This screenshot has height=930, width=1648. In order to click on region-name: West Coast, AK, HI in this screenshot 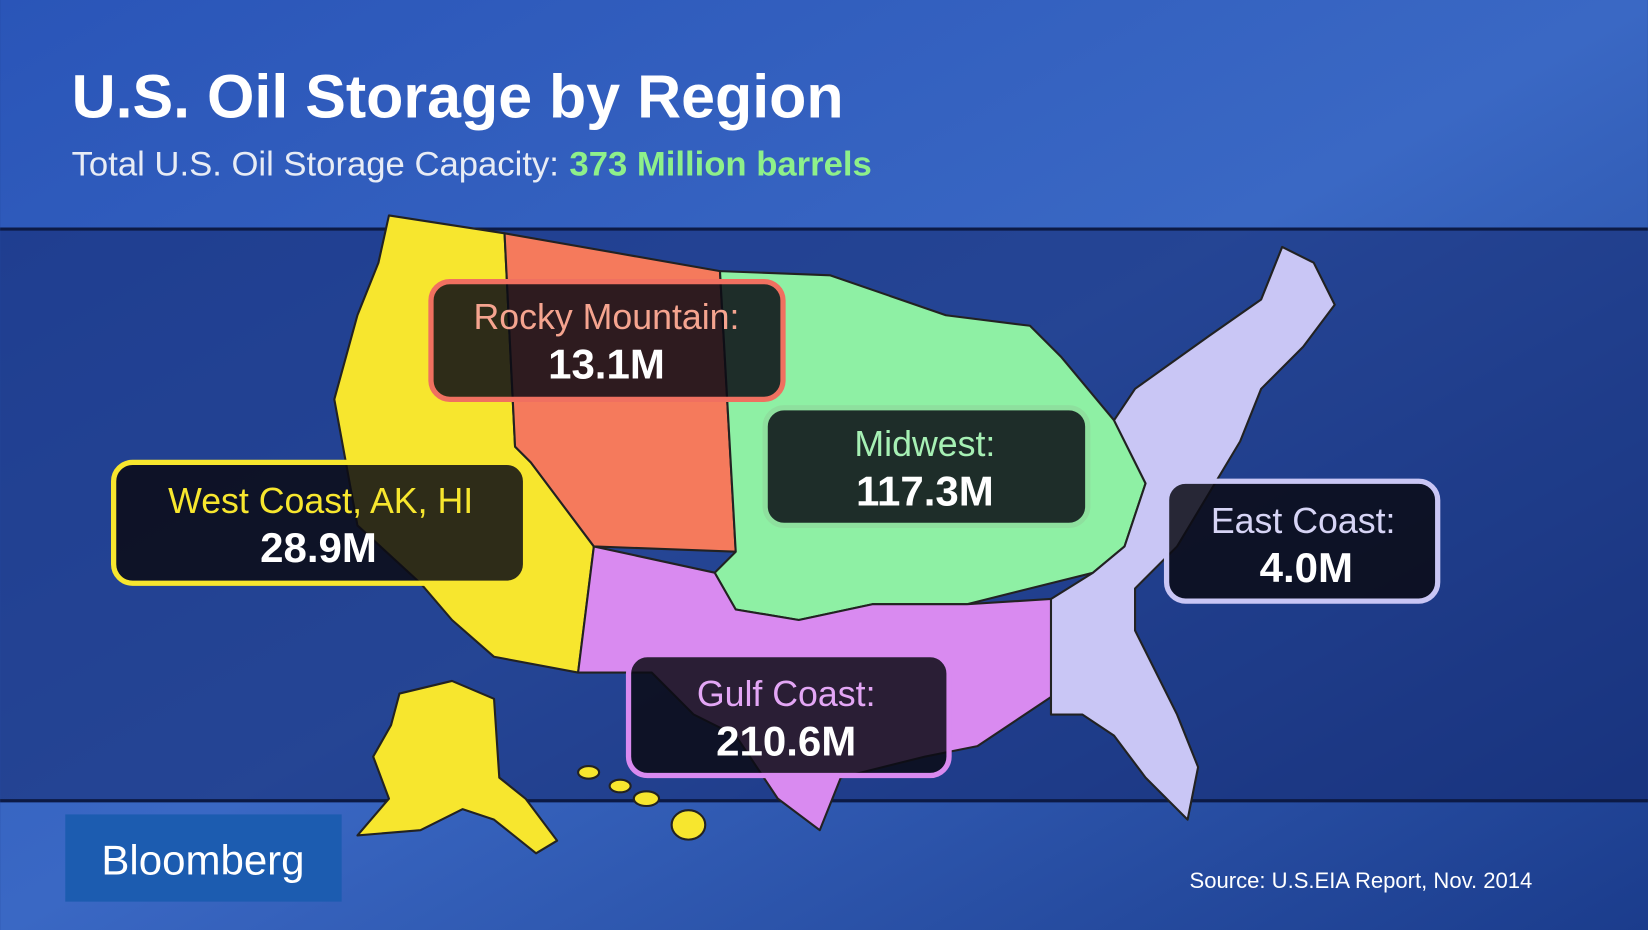, I will do `click(320, 501)`.